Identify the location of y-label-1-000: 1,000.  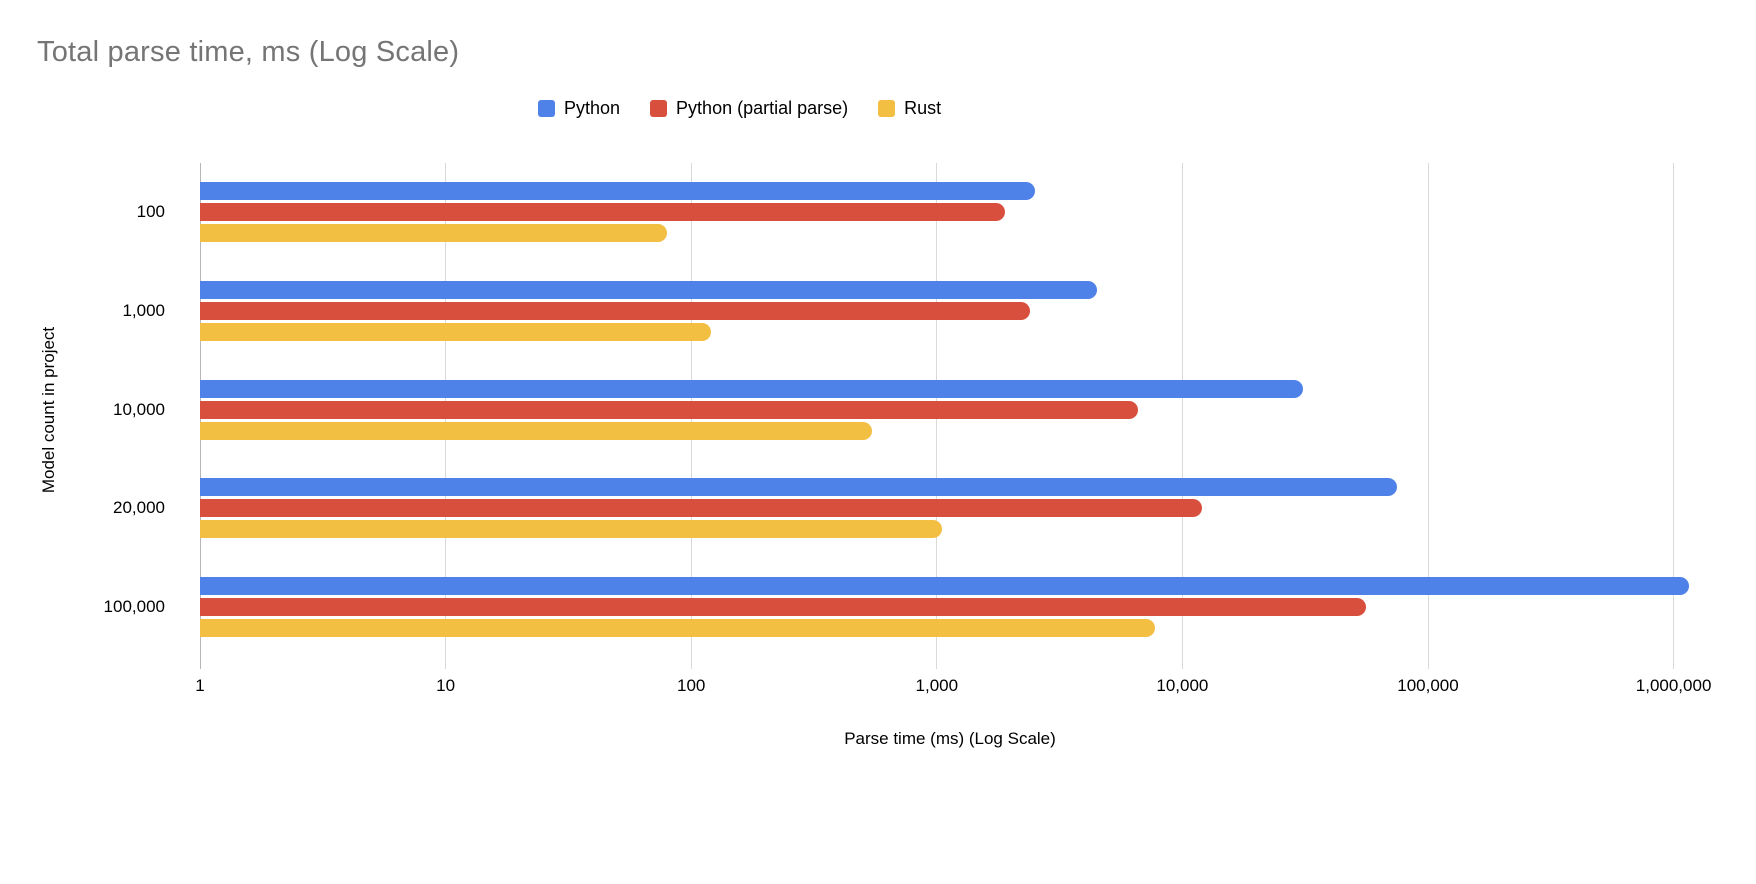
(143, 310).